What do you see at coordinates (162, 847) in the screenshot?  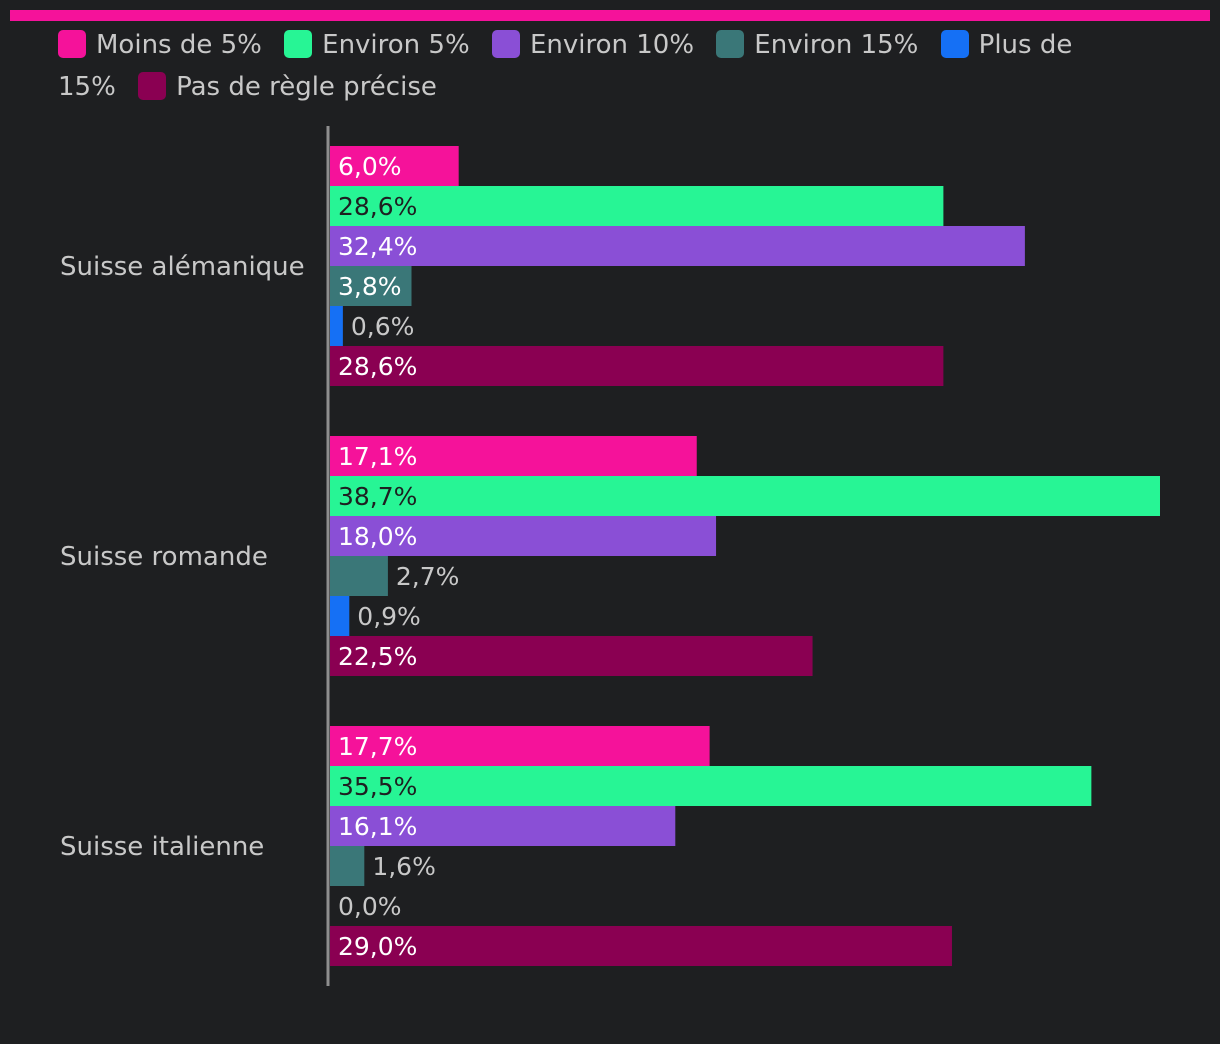 I see `category-label: Suisse italienne` at bounding box center [162, 847].